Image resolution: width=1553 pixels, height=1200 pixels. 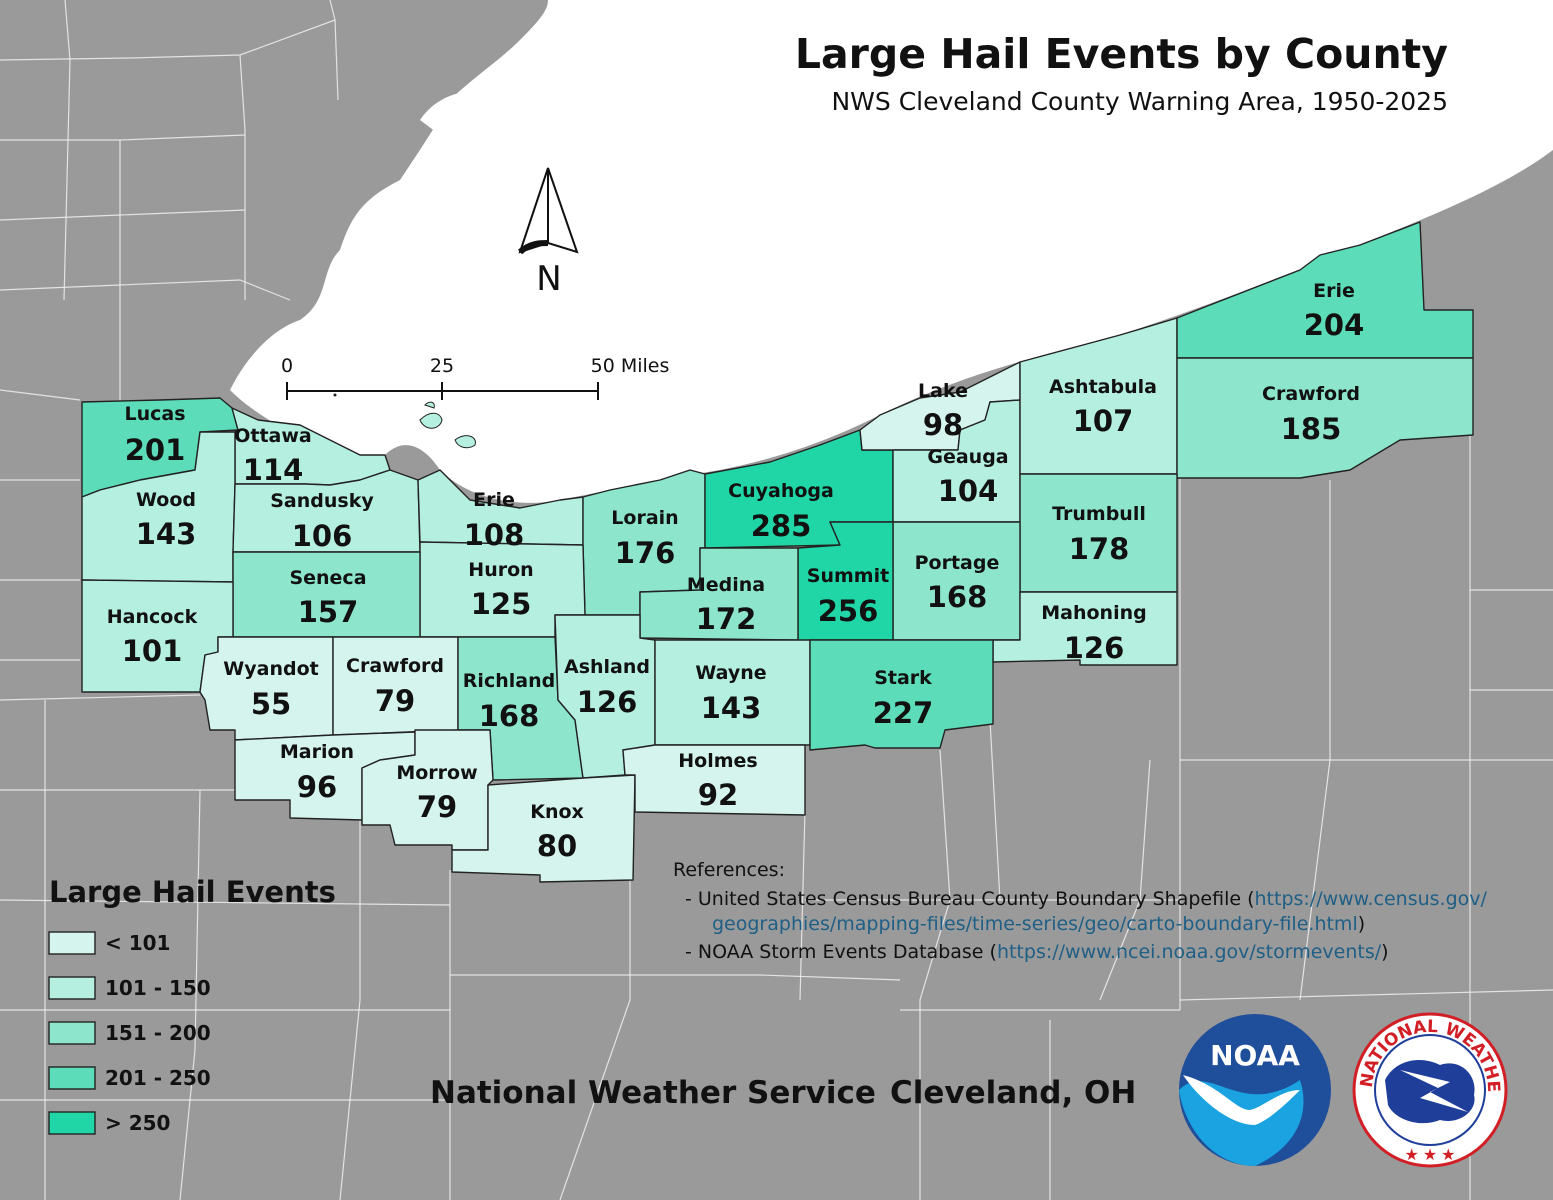 What do you see at coordinates (154, 414) in the screenshot?
I see `county-name-lucas: Lucas` at bounding box center [154, 414].